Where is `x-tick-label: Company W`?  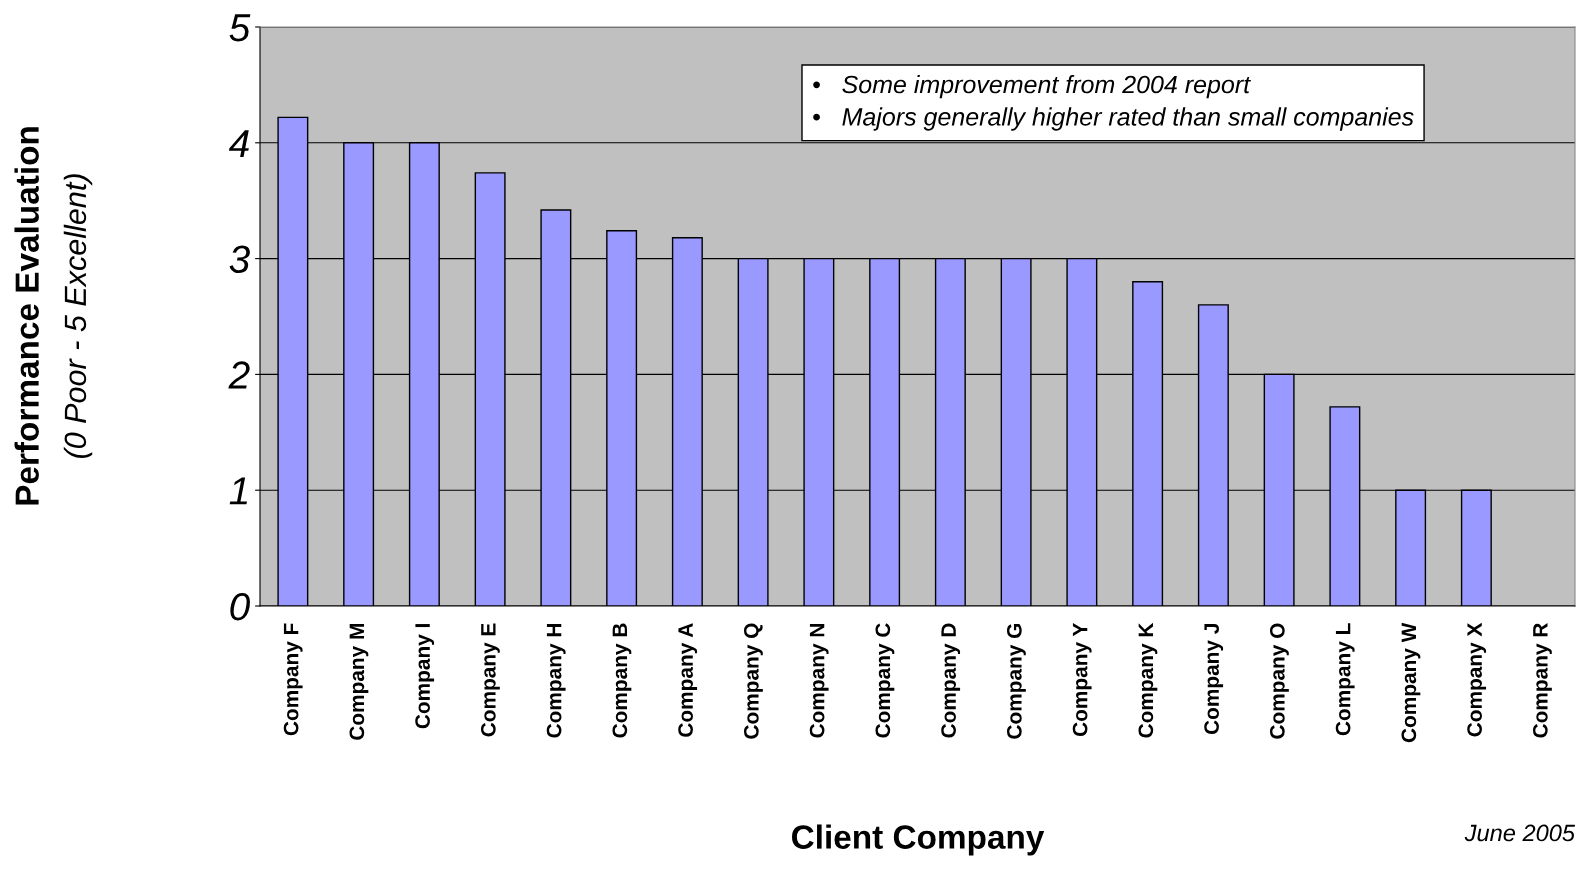 x-tick-label: Company W is located at coordinates (1411, 682).